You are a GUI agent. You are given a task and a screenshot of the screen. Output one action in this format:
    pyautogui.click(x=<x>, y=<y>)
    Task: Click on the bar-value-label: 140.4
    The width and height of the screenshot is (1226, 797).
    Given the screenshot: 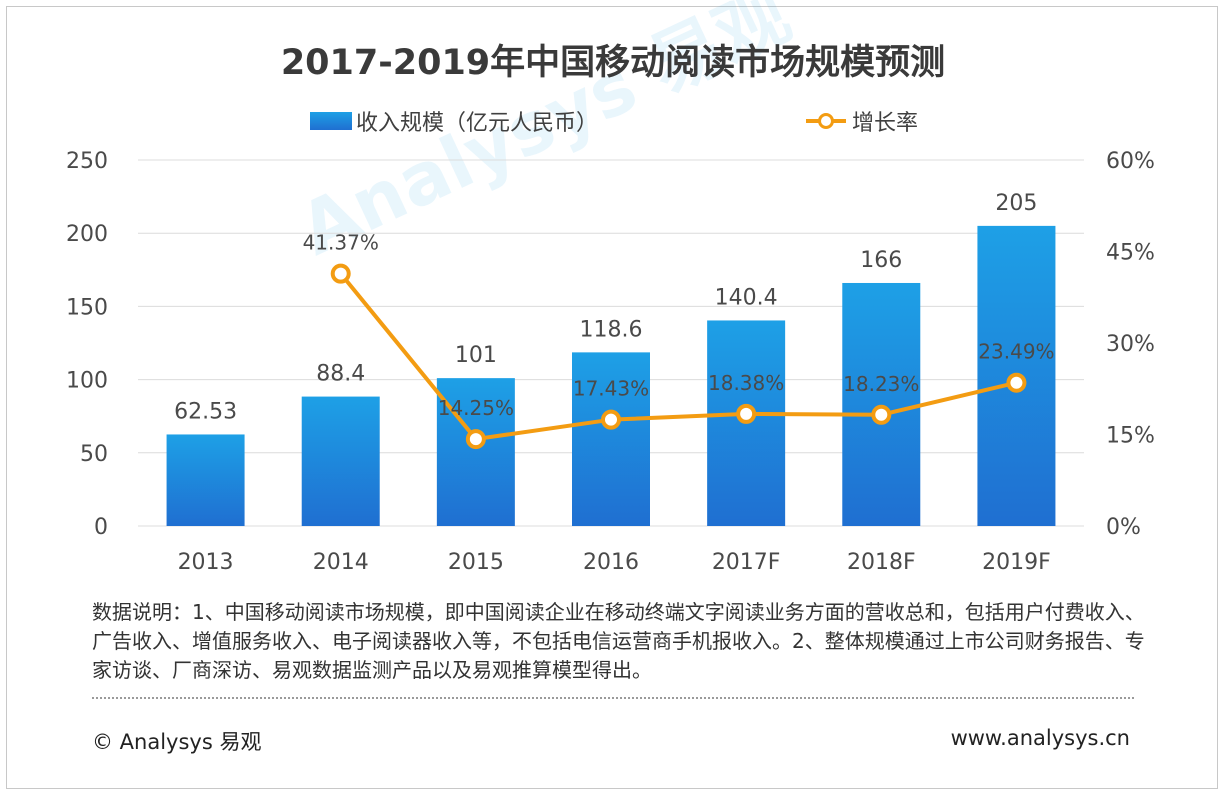 What is the action you would take?
    pyautogui.click(x=746, y=297)
    